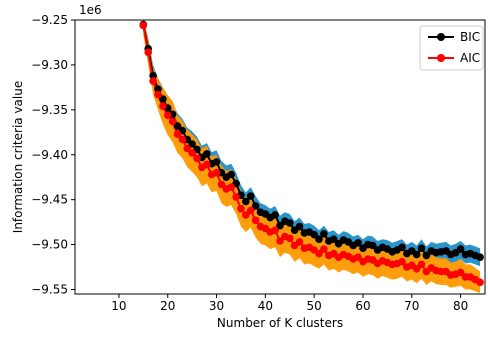 Image resolution: width=488 pixels, height=337 pixels. Describe the element at coordinates (362, 306) in the screenshot. I see `x-tick-label: 60` at that location.